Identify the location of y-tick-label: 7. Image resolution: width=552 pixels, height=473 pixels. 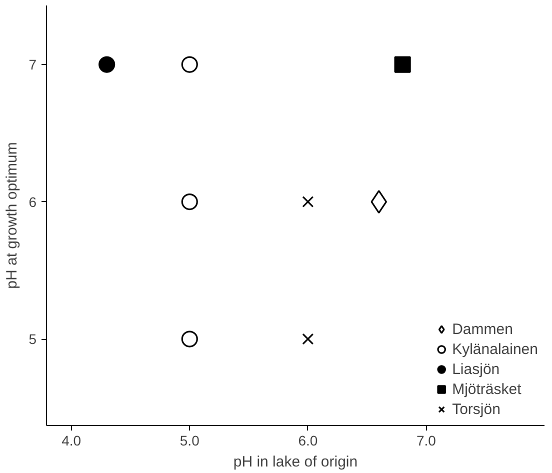
(32, 64).